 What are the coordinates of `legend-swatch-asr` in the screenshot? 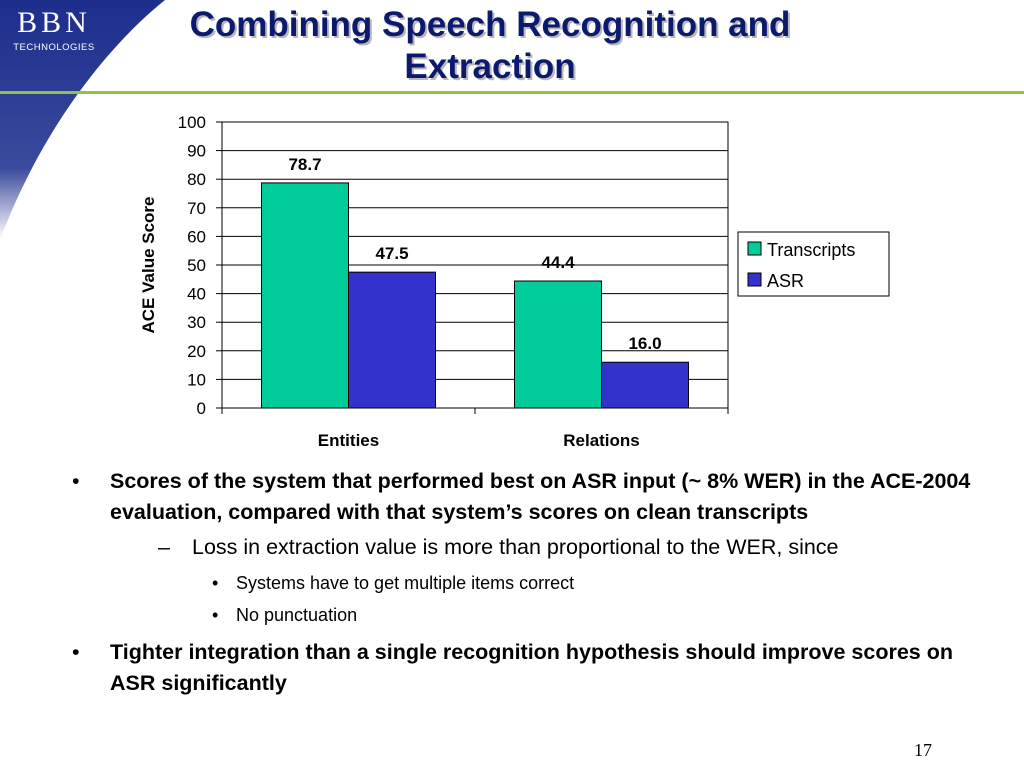 It's located at (754, 279).